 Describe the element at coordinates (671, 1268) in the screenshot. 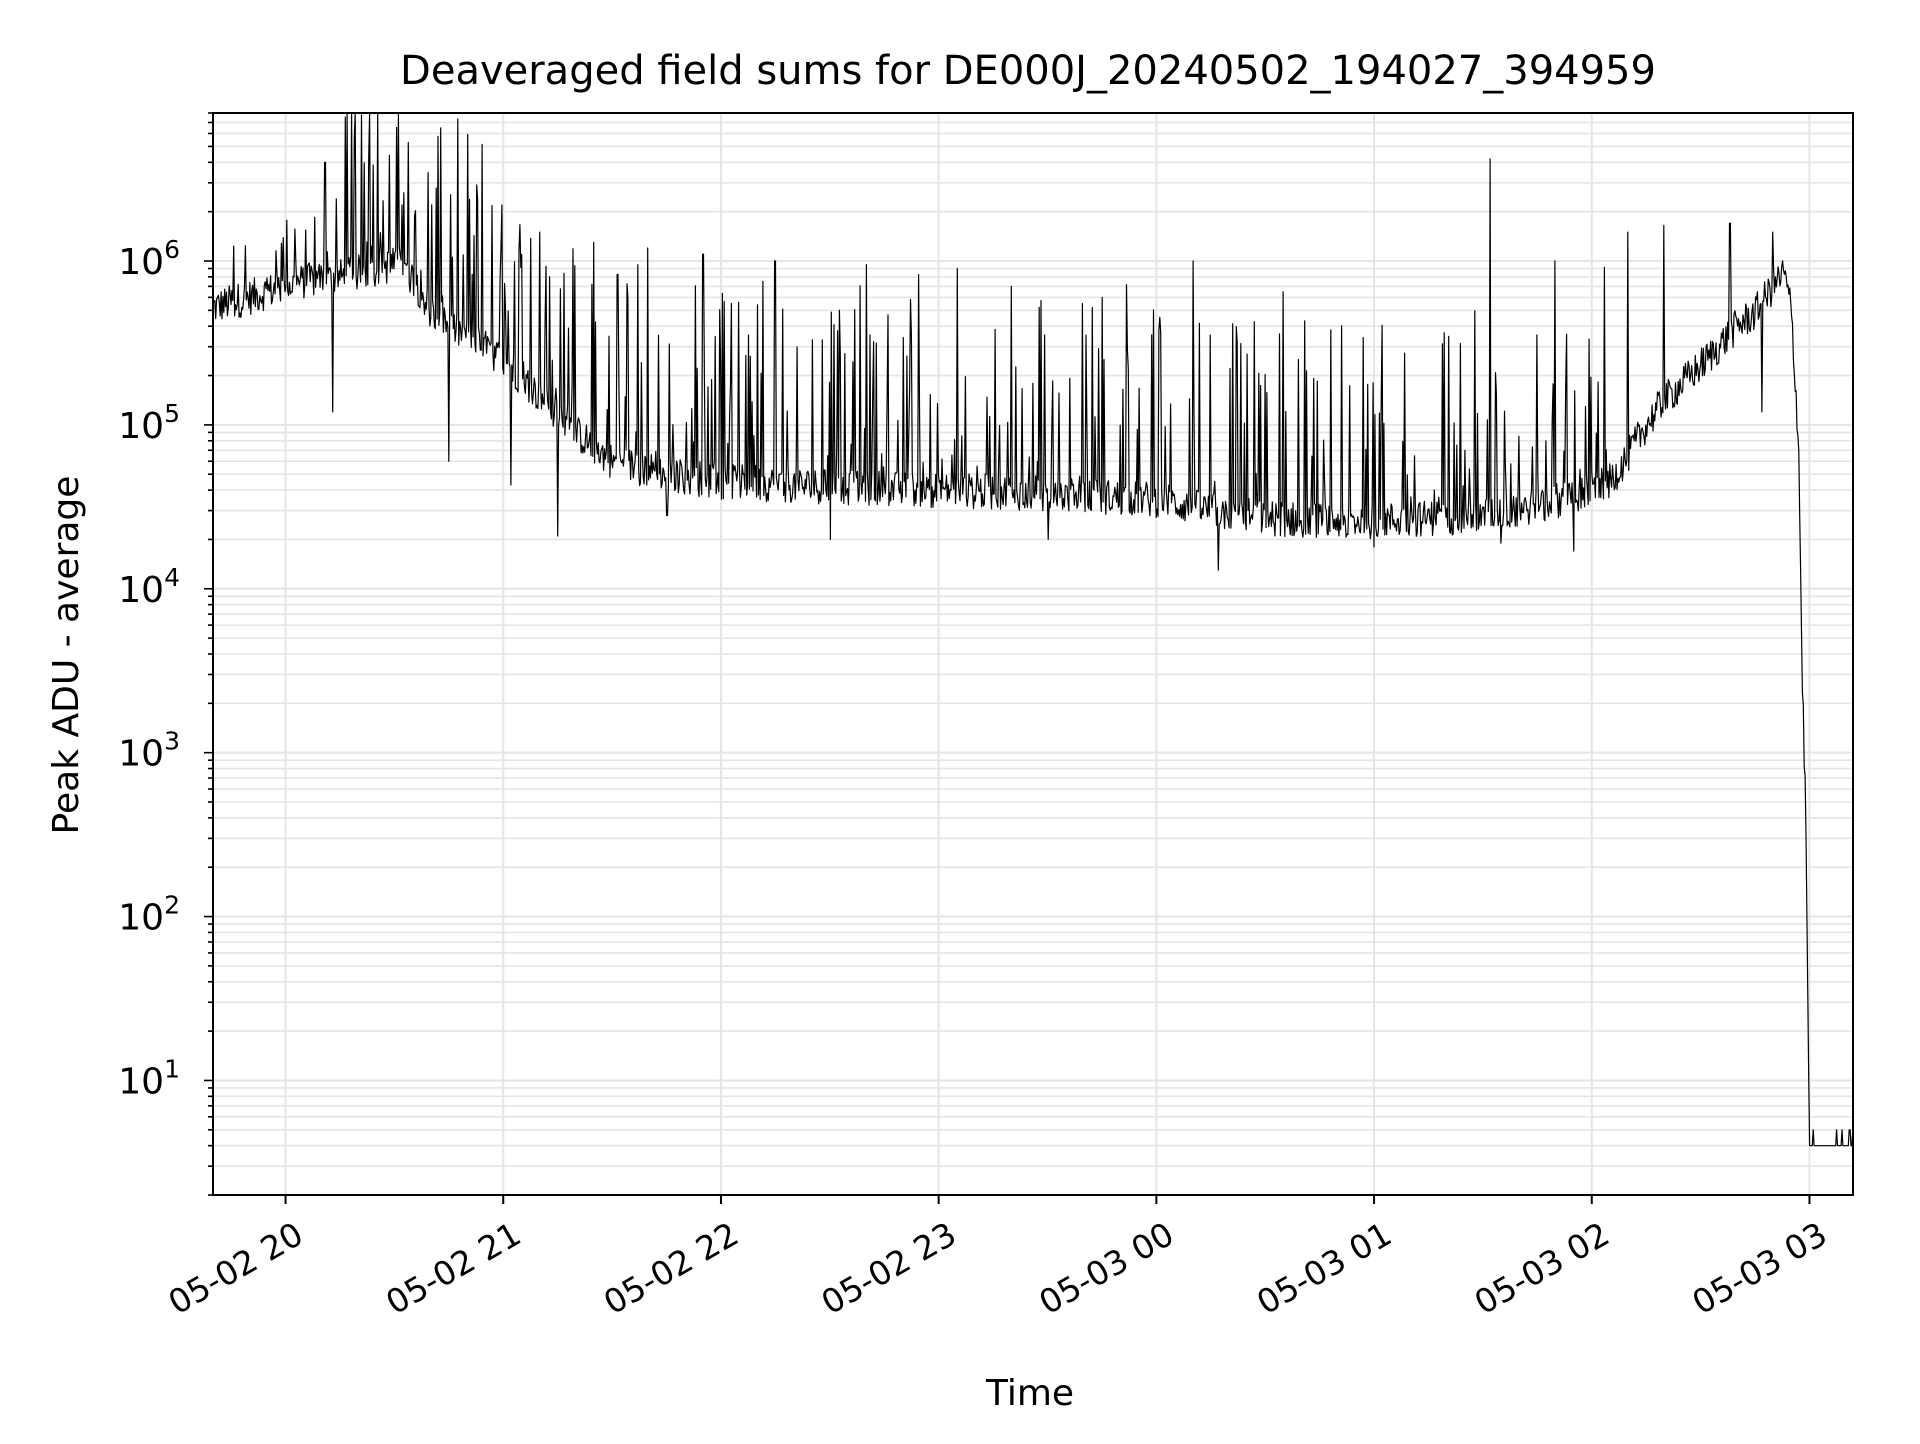

I see `x-tick-label: 05-02 22` at that location.